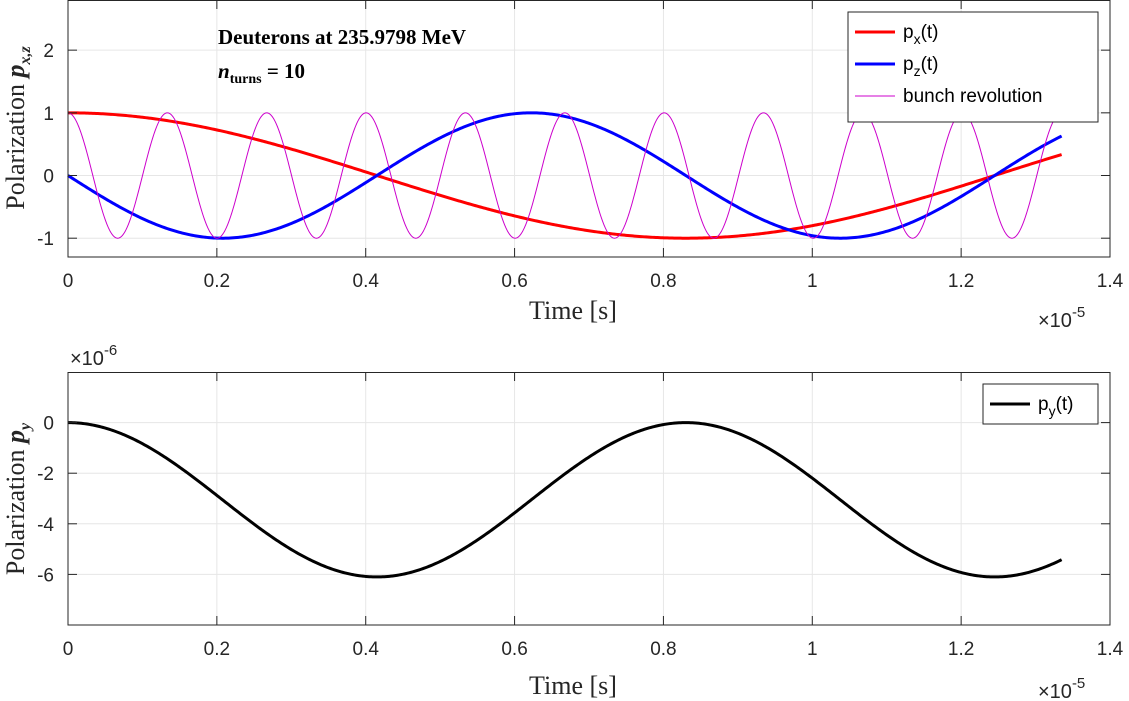 The image size is (1129, 701). I want to click on legend-box, so click(973, 67).